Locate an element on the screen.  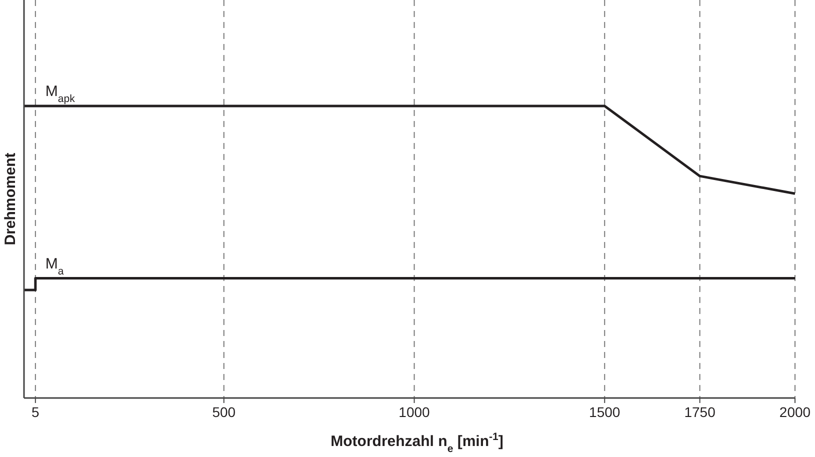
x-tick-label: 2000 is located at coordinates (795, 412).